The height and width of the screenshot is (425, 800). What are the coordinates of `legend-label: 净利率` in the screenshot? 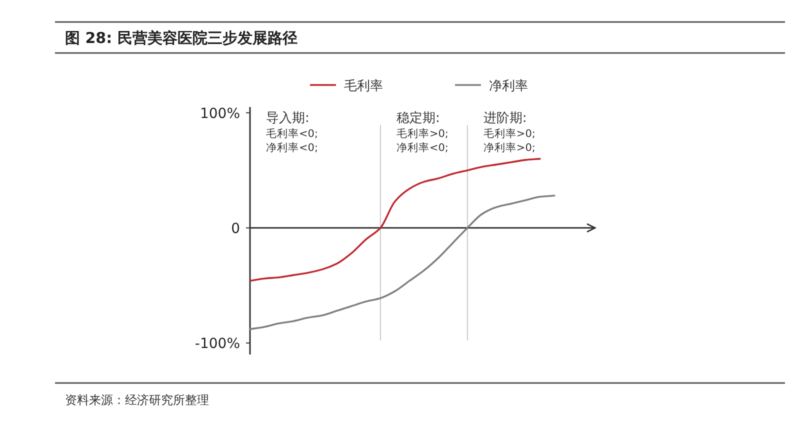 It's located at (508, 86).